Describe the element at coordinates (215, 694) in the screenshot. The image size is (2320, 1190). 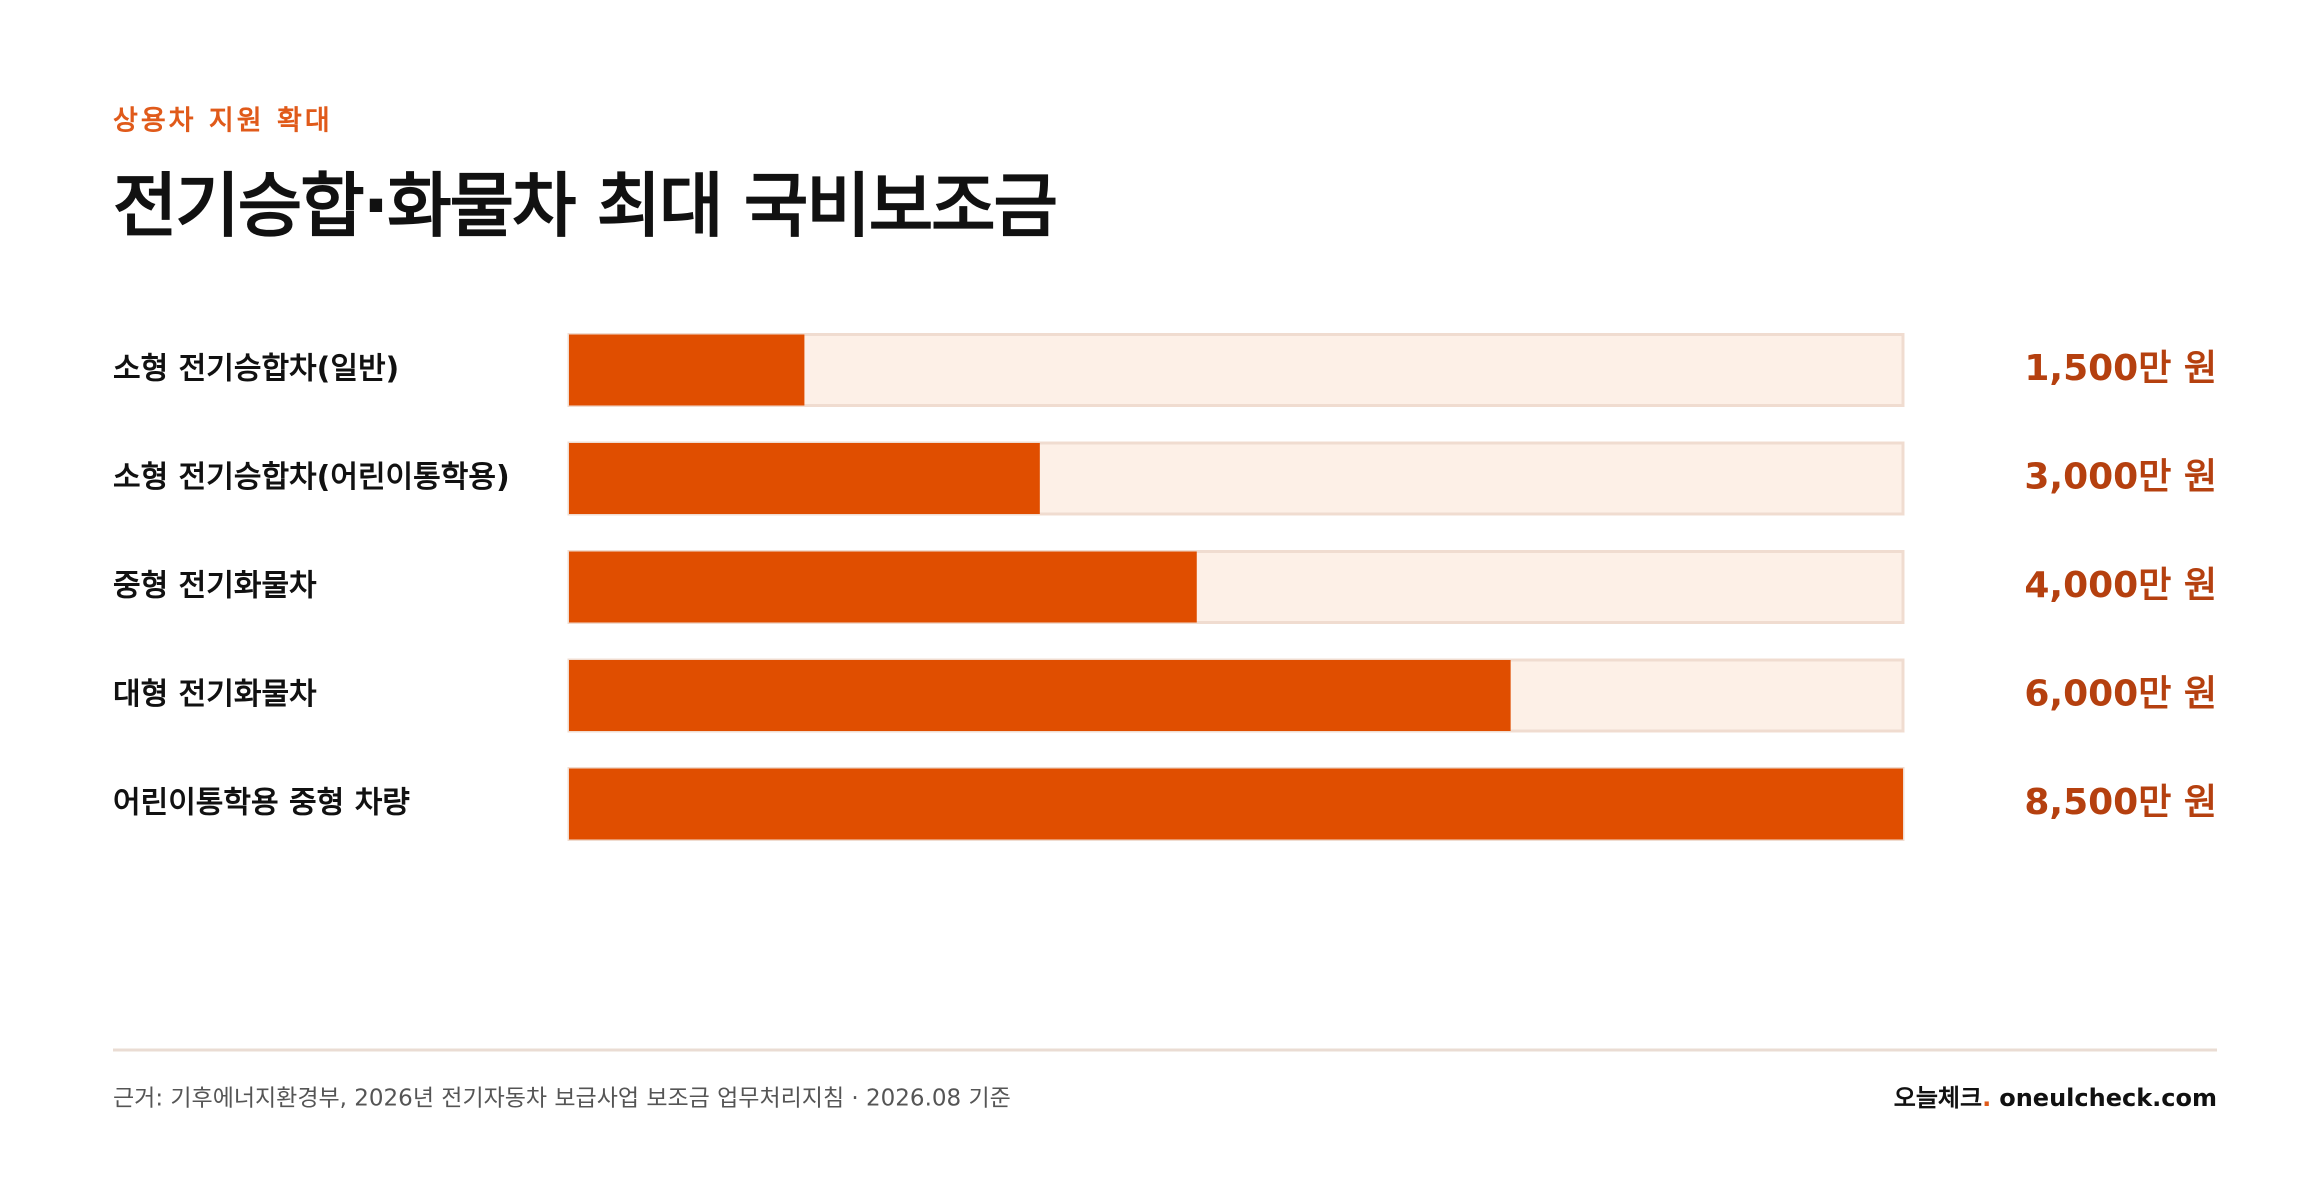
I see `category-label: 대형 전기화물차` at that location.